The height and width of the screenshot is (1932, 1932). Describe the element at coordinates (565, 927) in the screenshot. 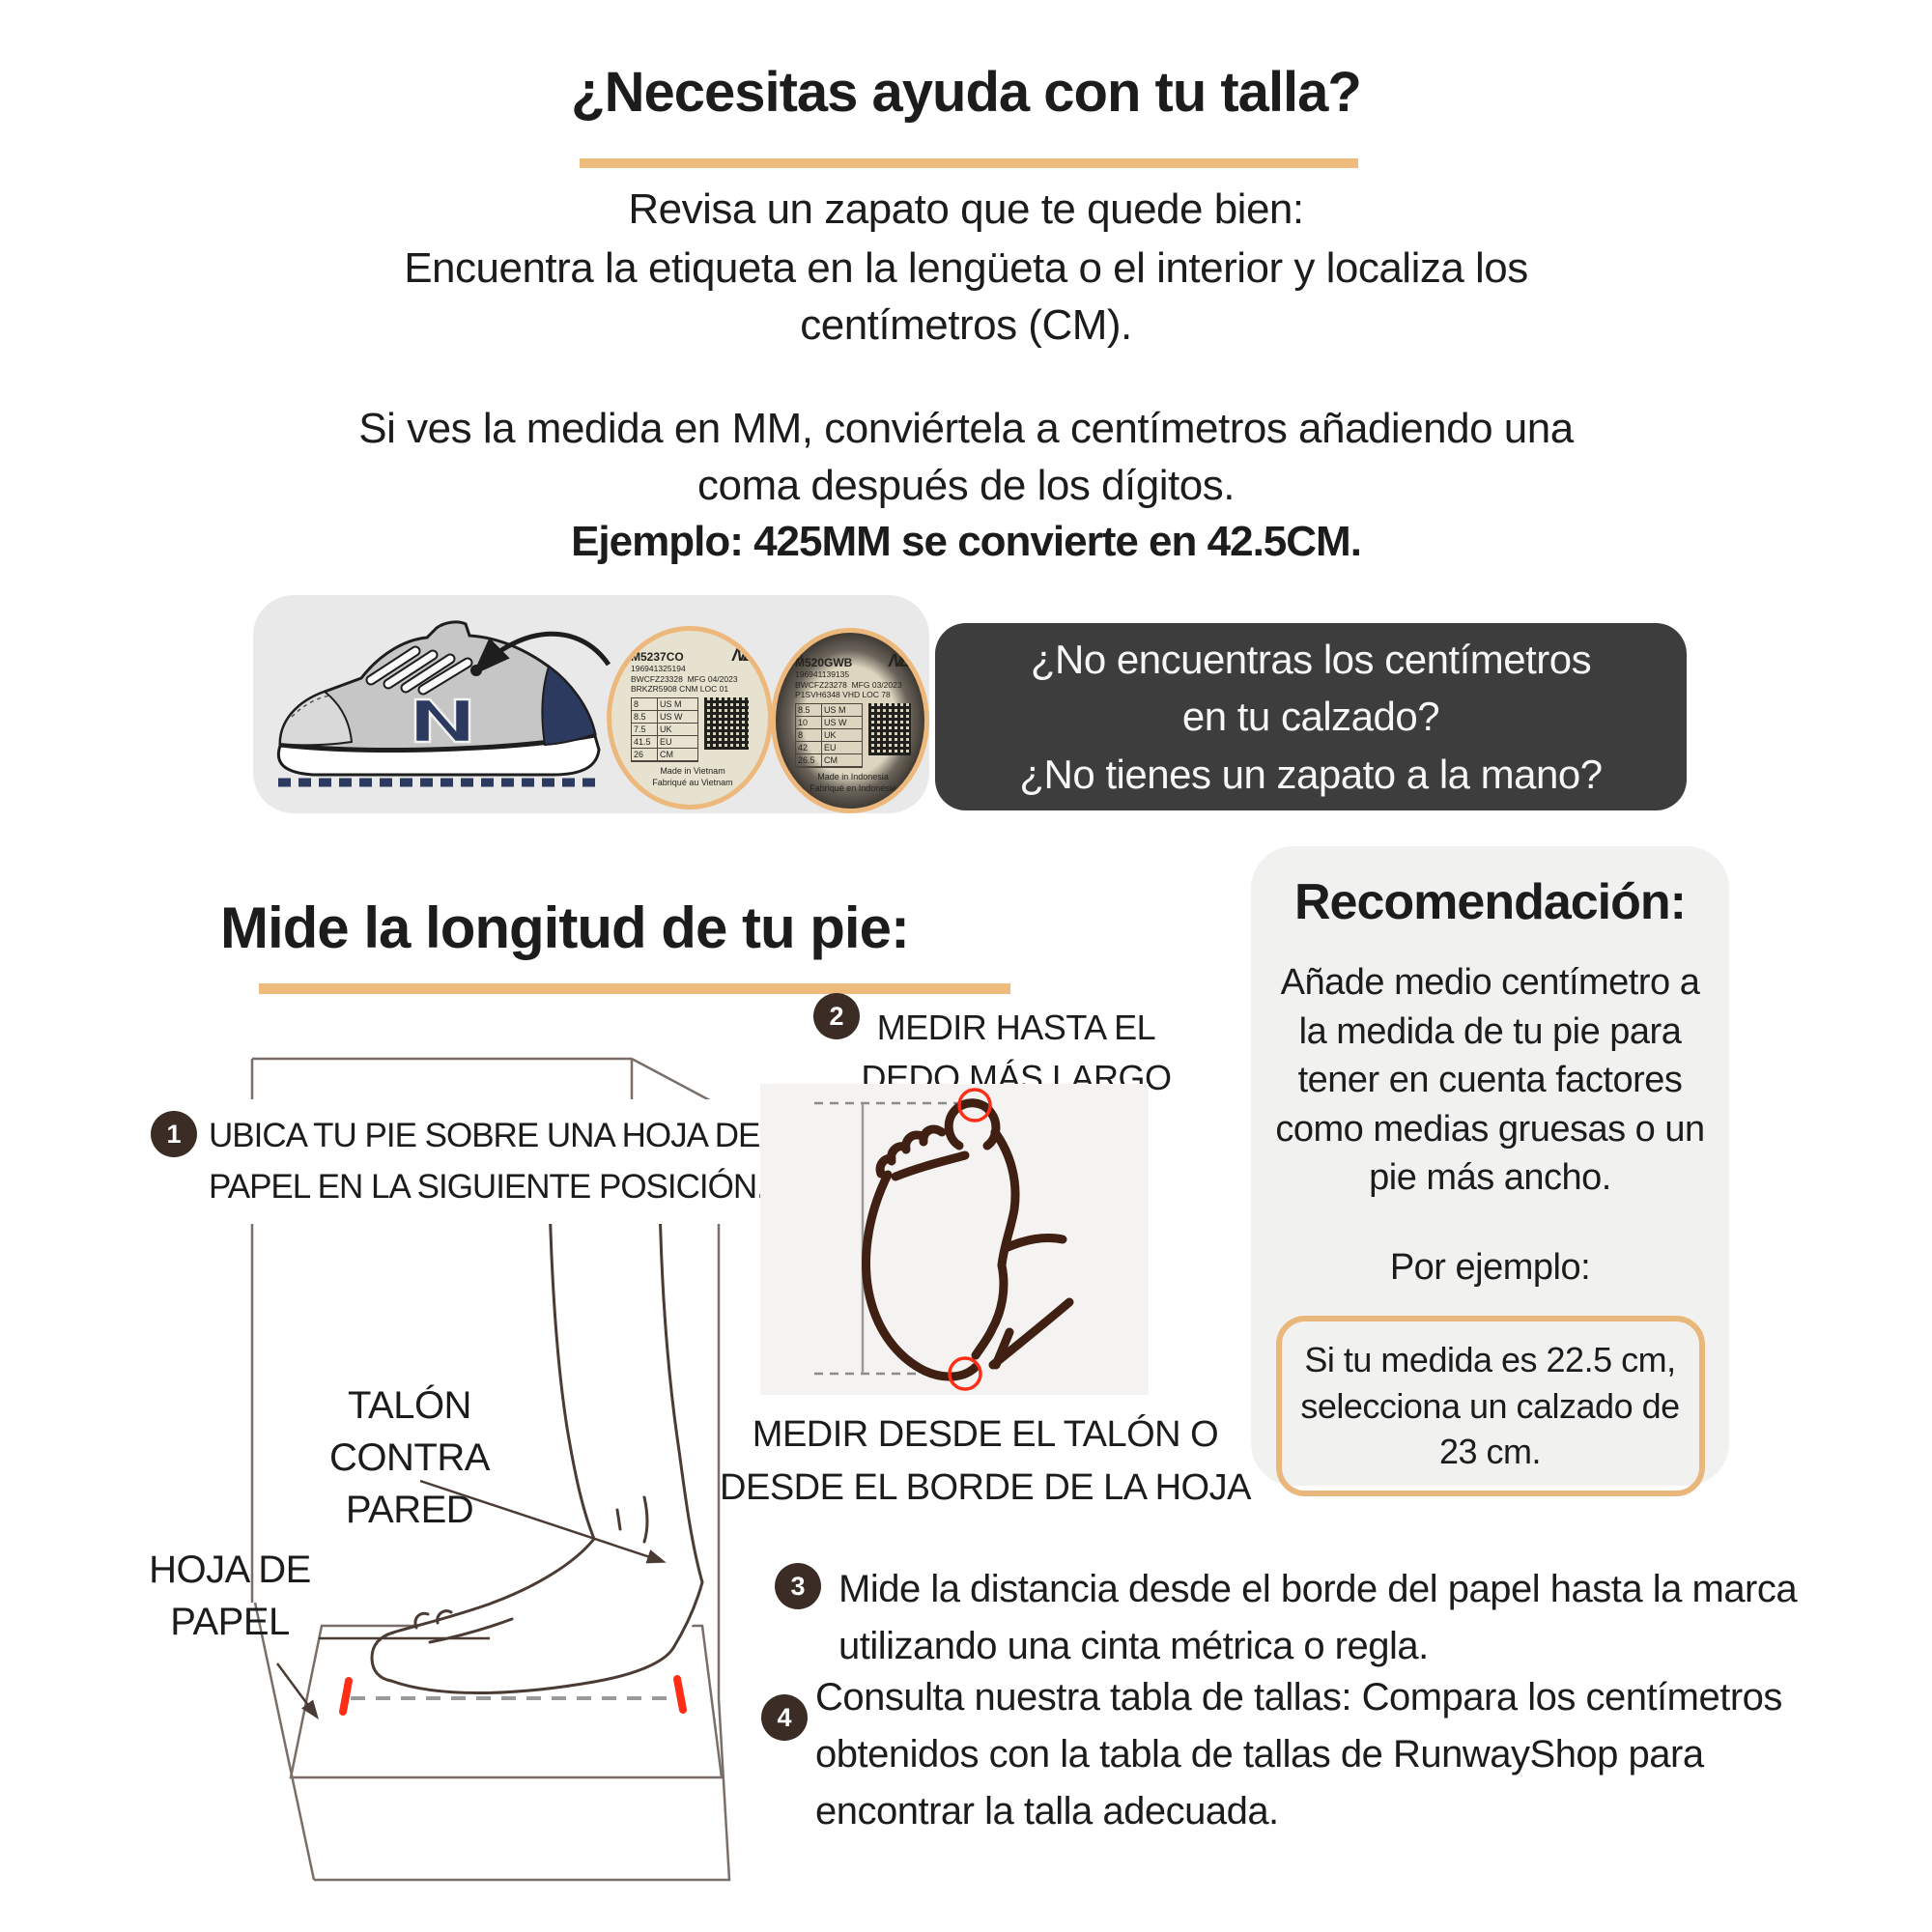

I see `measure-section-title: Mide la longitud de tu pie:` at that location.